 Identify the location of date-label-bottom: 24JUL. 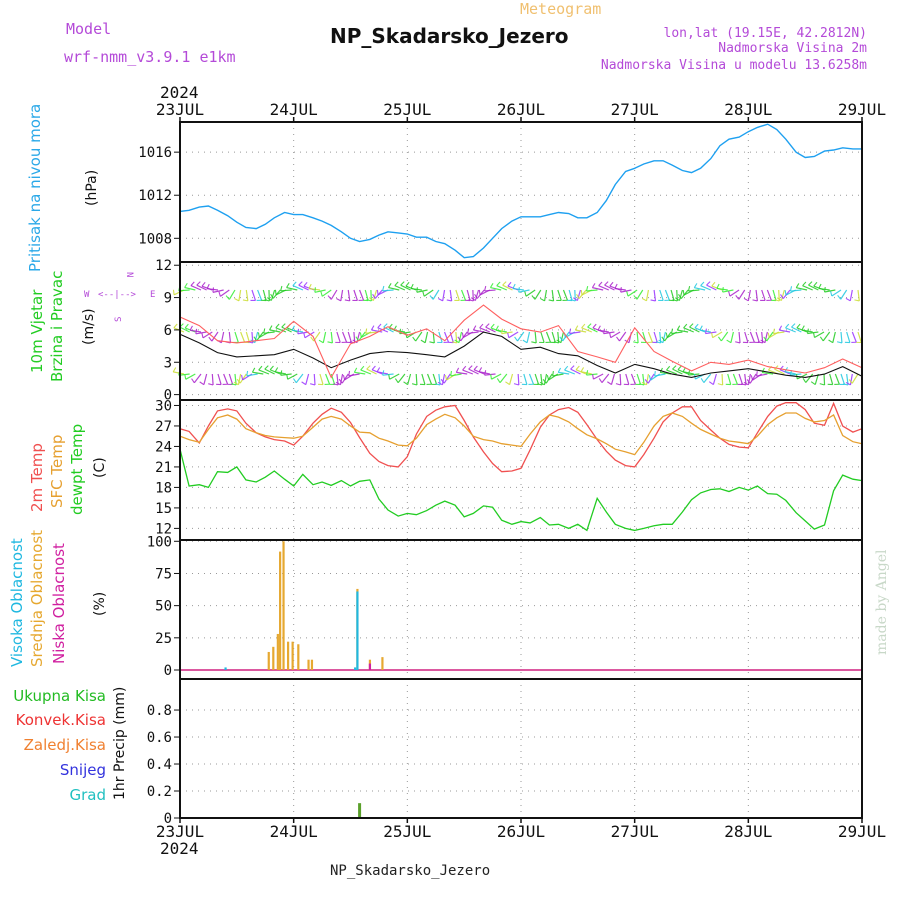
(294, 831).